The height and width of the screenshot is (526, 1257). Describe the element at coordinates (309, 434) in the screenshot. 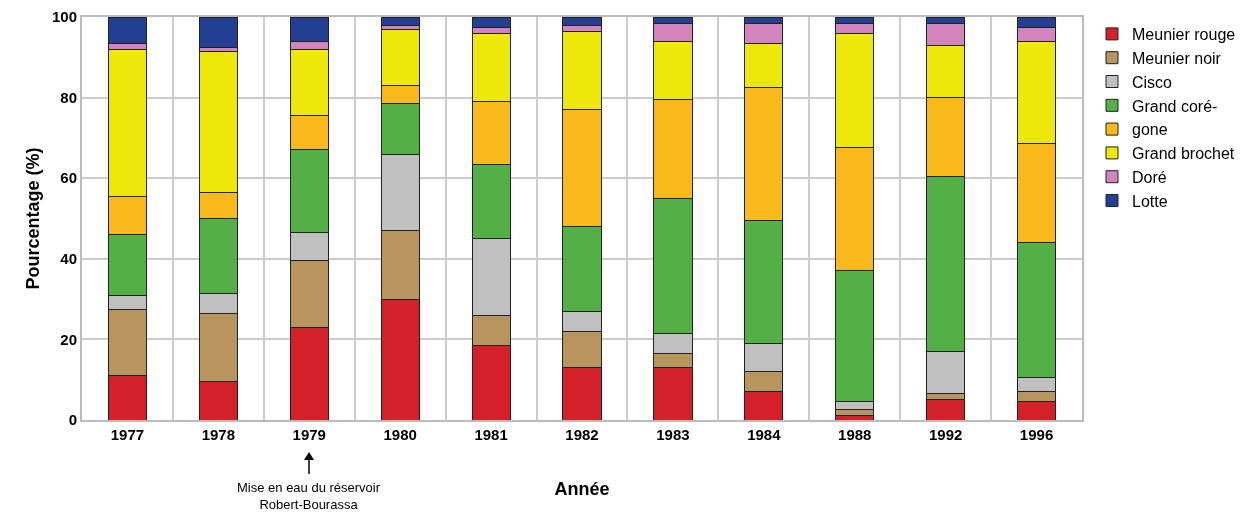

I see `x-tick-label: 1979` at that location.